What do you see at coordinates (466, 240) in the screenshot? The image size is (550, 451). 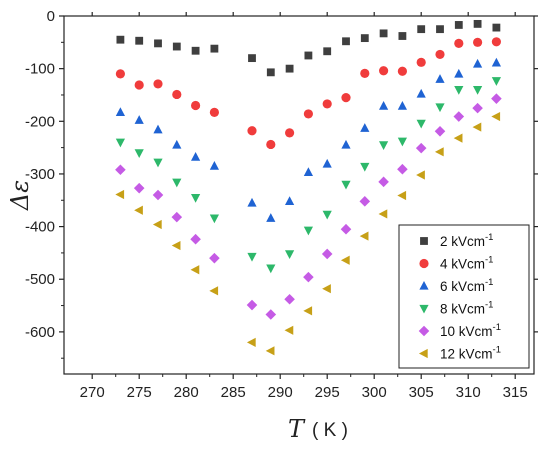 I see `legend-label: 2 kVcm-1` at bounding box center [466, 240].